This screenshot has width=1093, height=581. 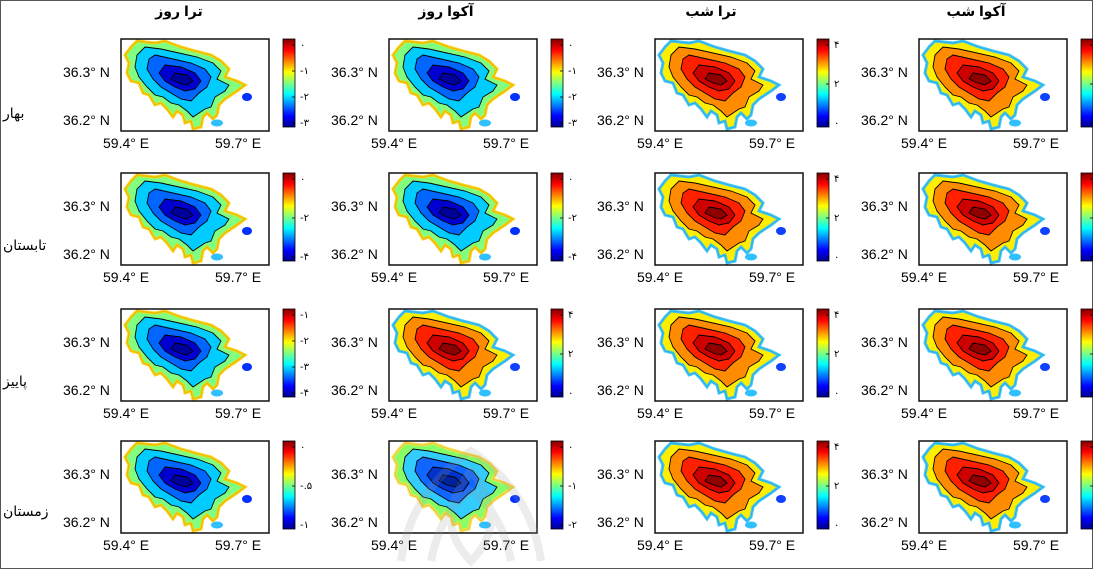 I want to click on column-title-aqua-day: آکوا روز, so click(x=446, y=11).